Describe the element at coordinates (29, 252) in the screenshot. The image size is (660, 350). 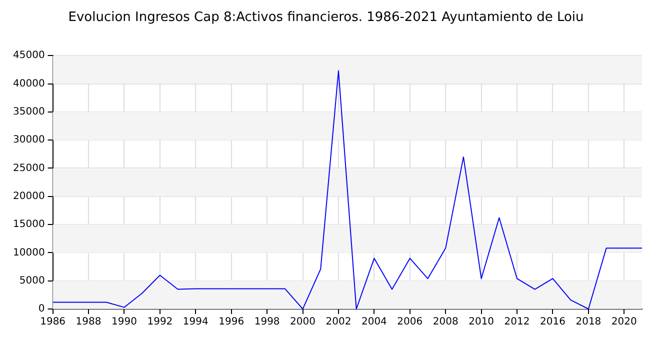
I see `y-tick-label: 10000` at that location.